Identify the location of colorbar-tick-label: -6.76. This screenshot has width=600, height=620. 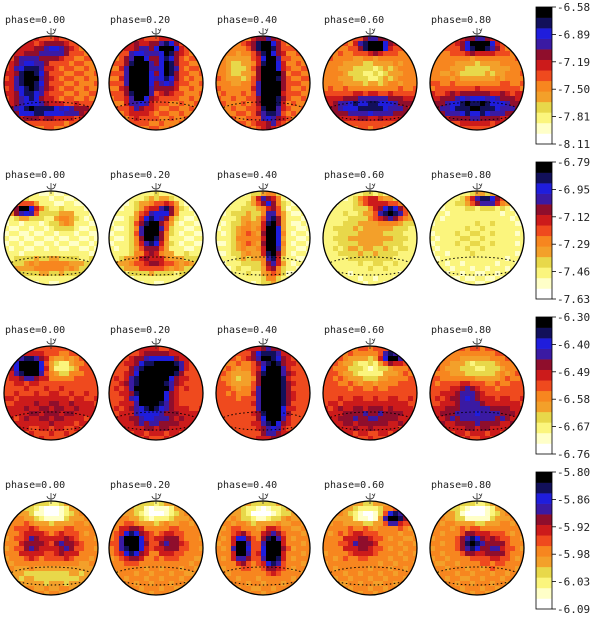
(573, 454).